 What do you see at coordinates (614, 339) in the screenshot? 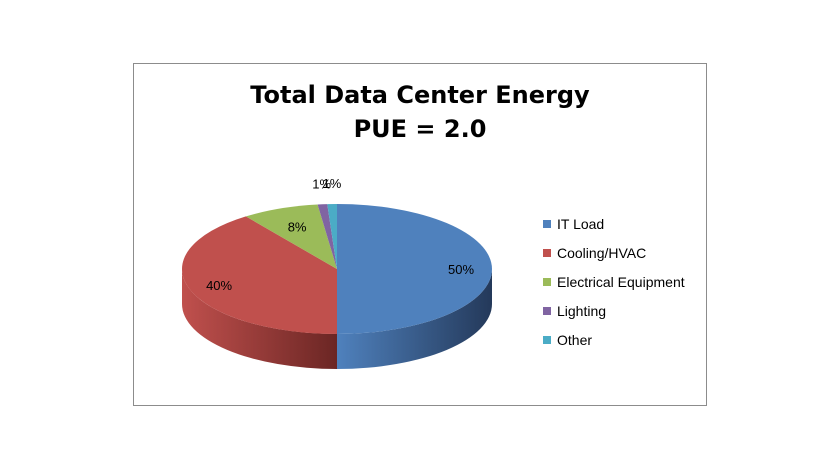
I see `legend-item-other: Other` at bounding box center [614, 339].